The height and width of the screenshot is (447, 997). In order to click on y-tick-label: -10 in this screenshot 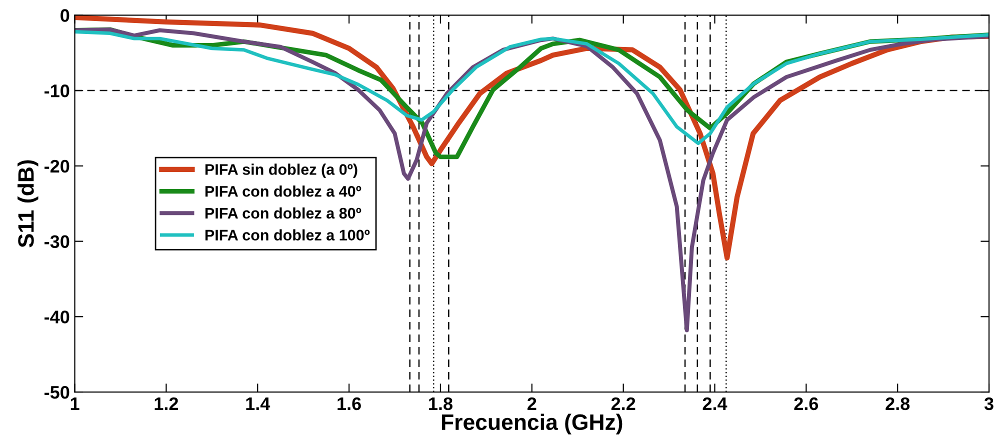, I will do `click(57, 91)`.